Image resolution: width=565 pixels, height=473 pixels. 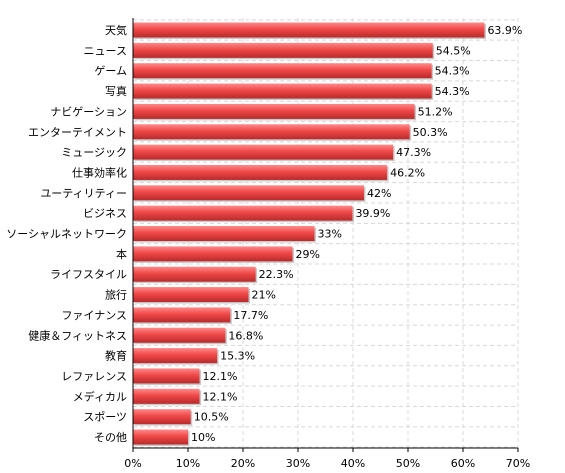 What do you see at coordinates (66, 234) in the screenshot?
I see `category-label: ソーシャルネットワーク` at bounding box center [66, 234].